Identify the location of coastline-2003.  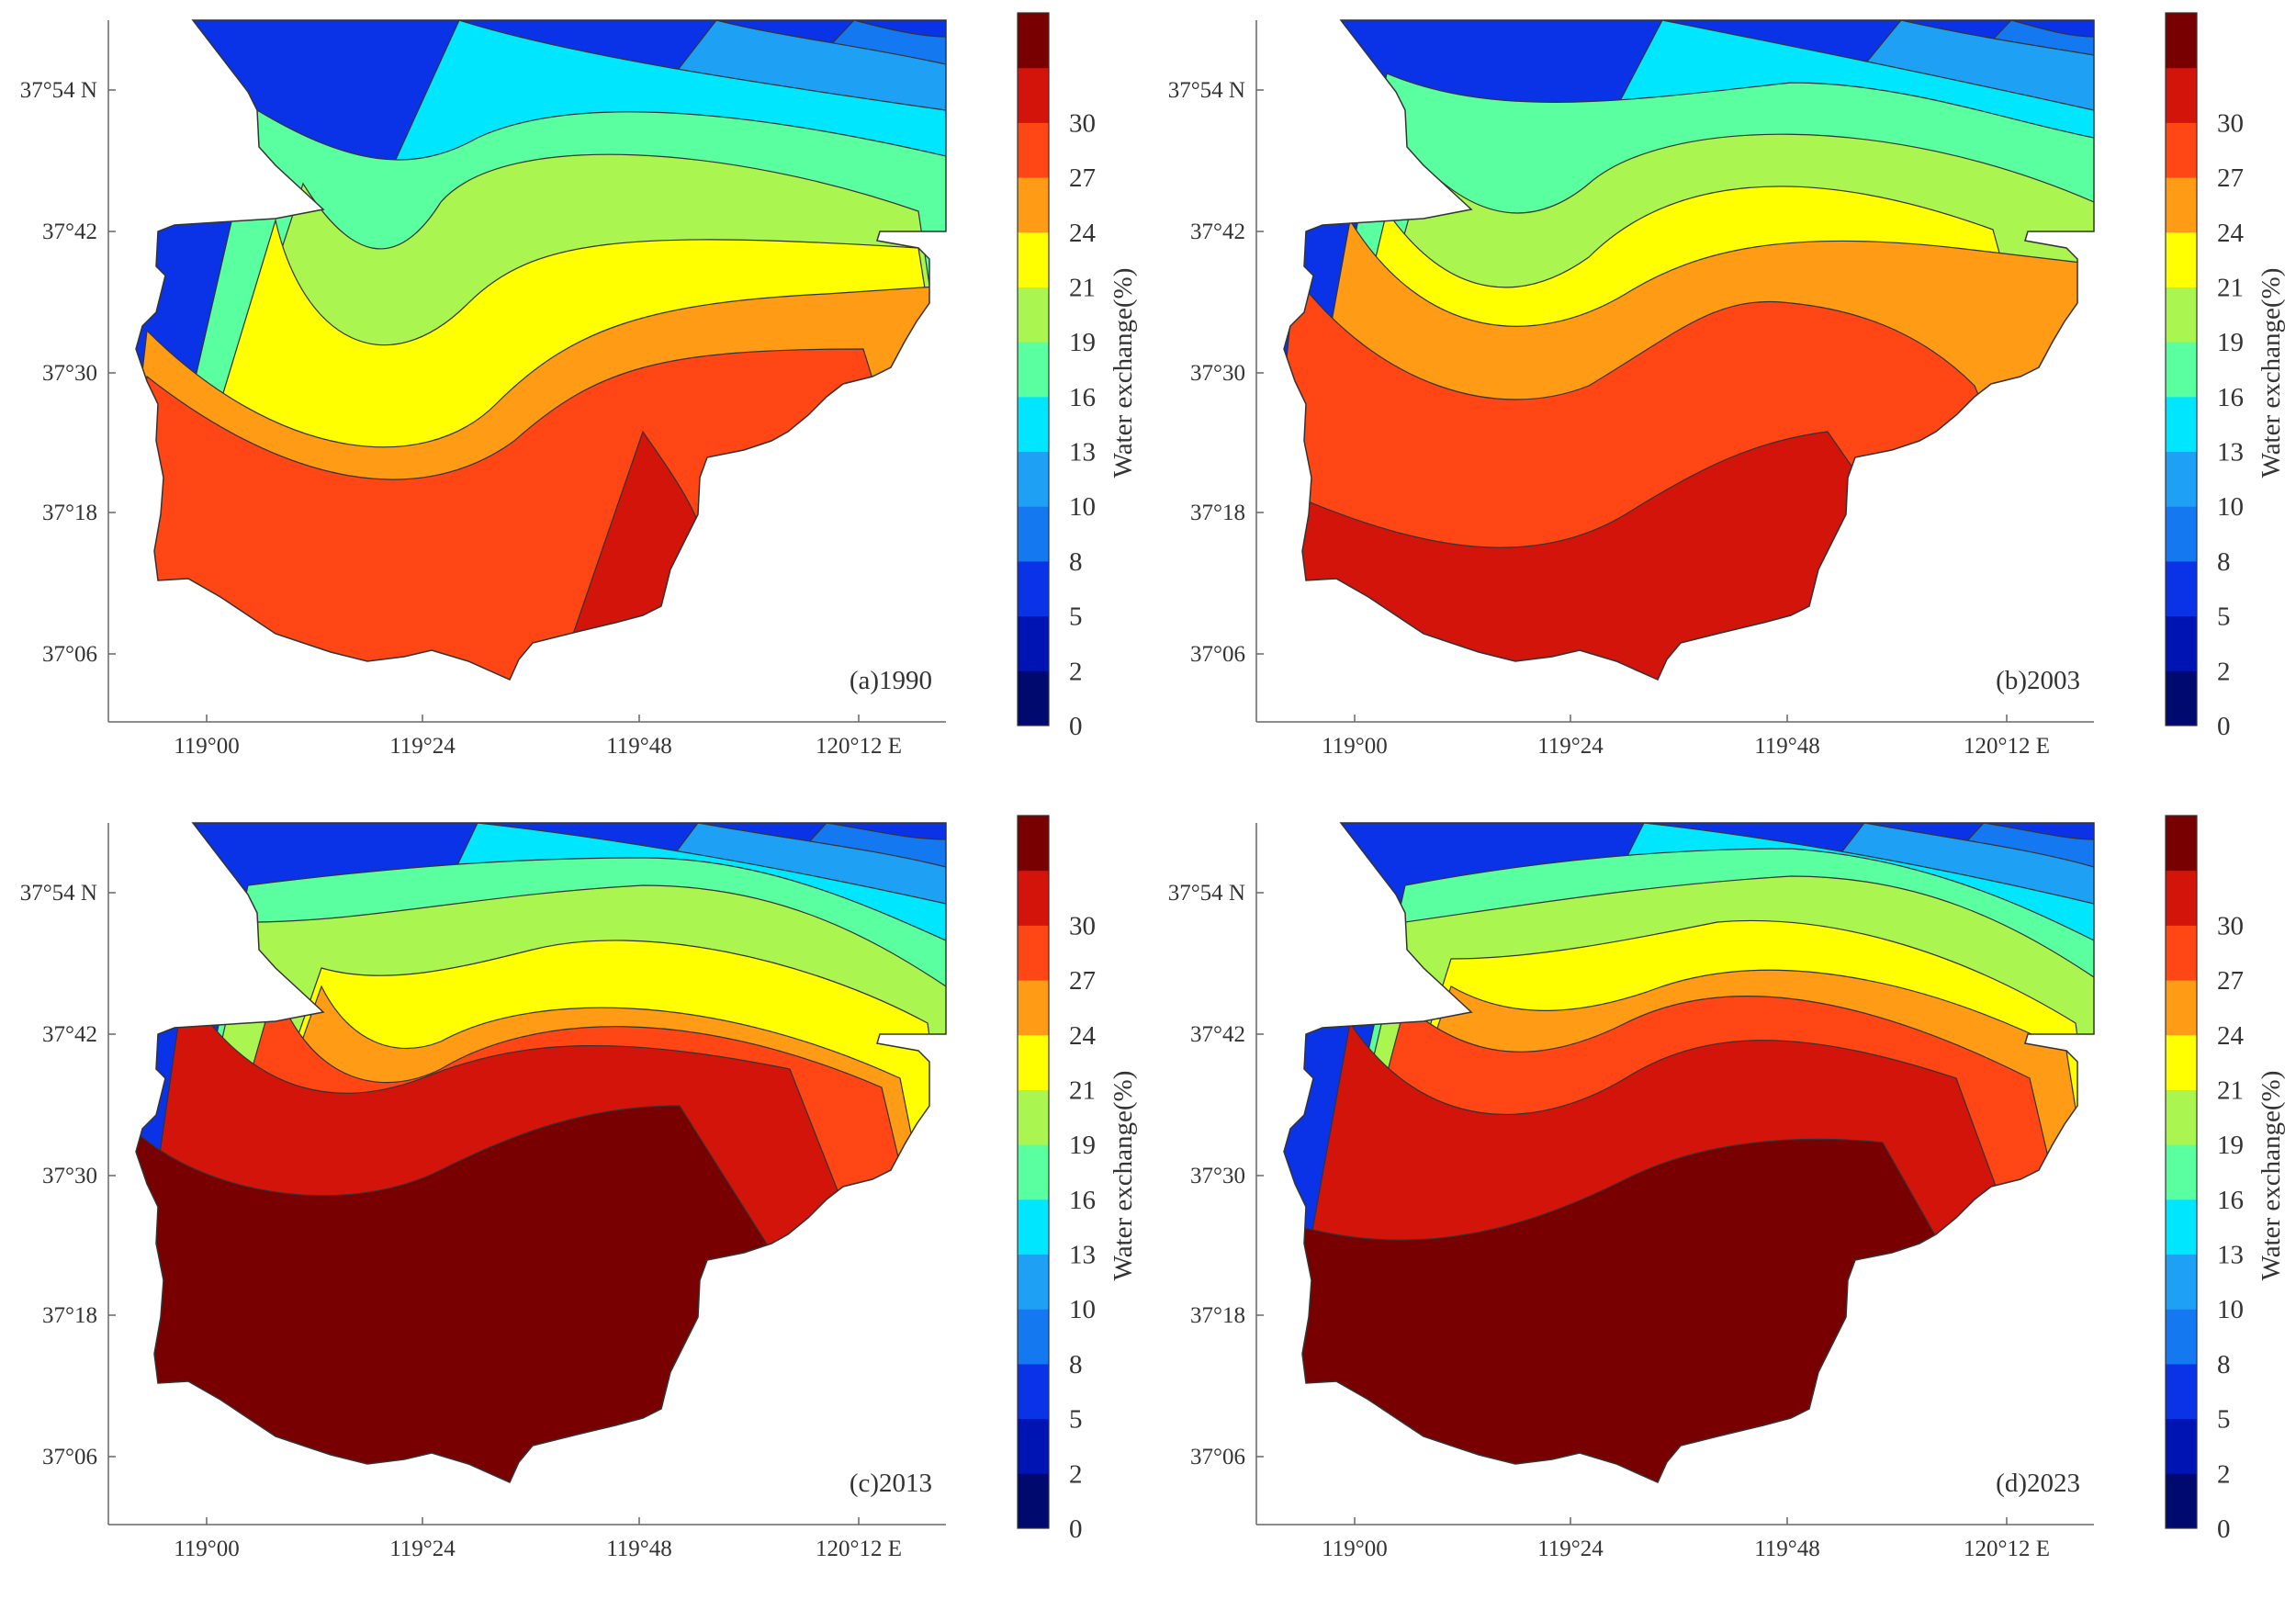
(1689, 350).